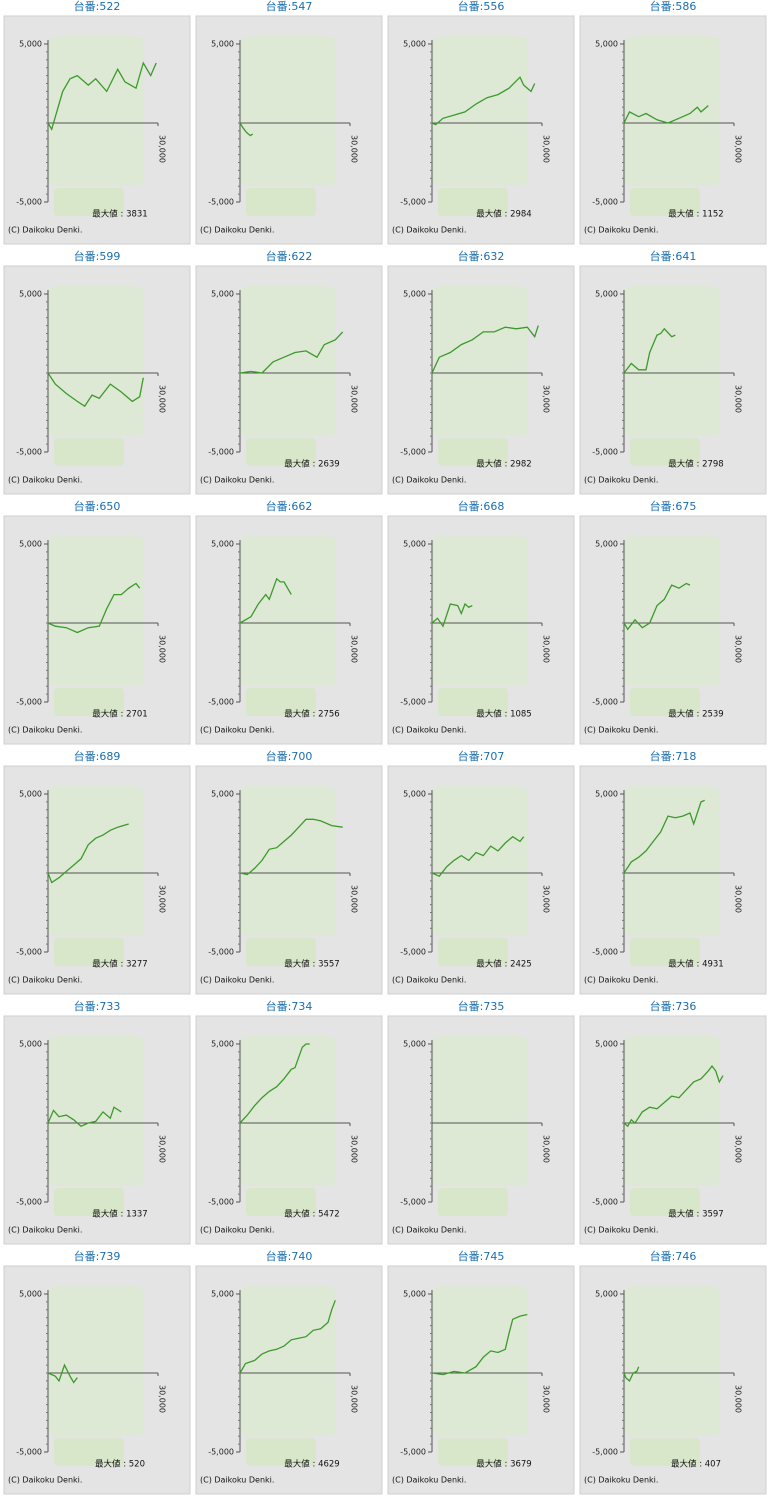  I want to click on chart-title: 台番:622, so click(289, 256).